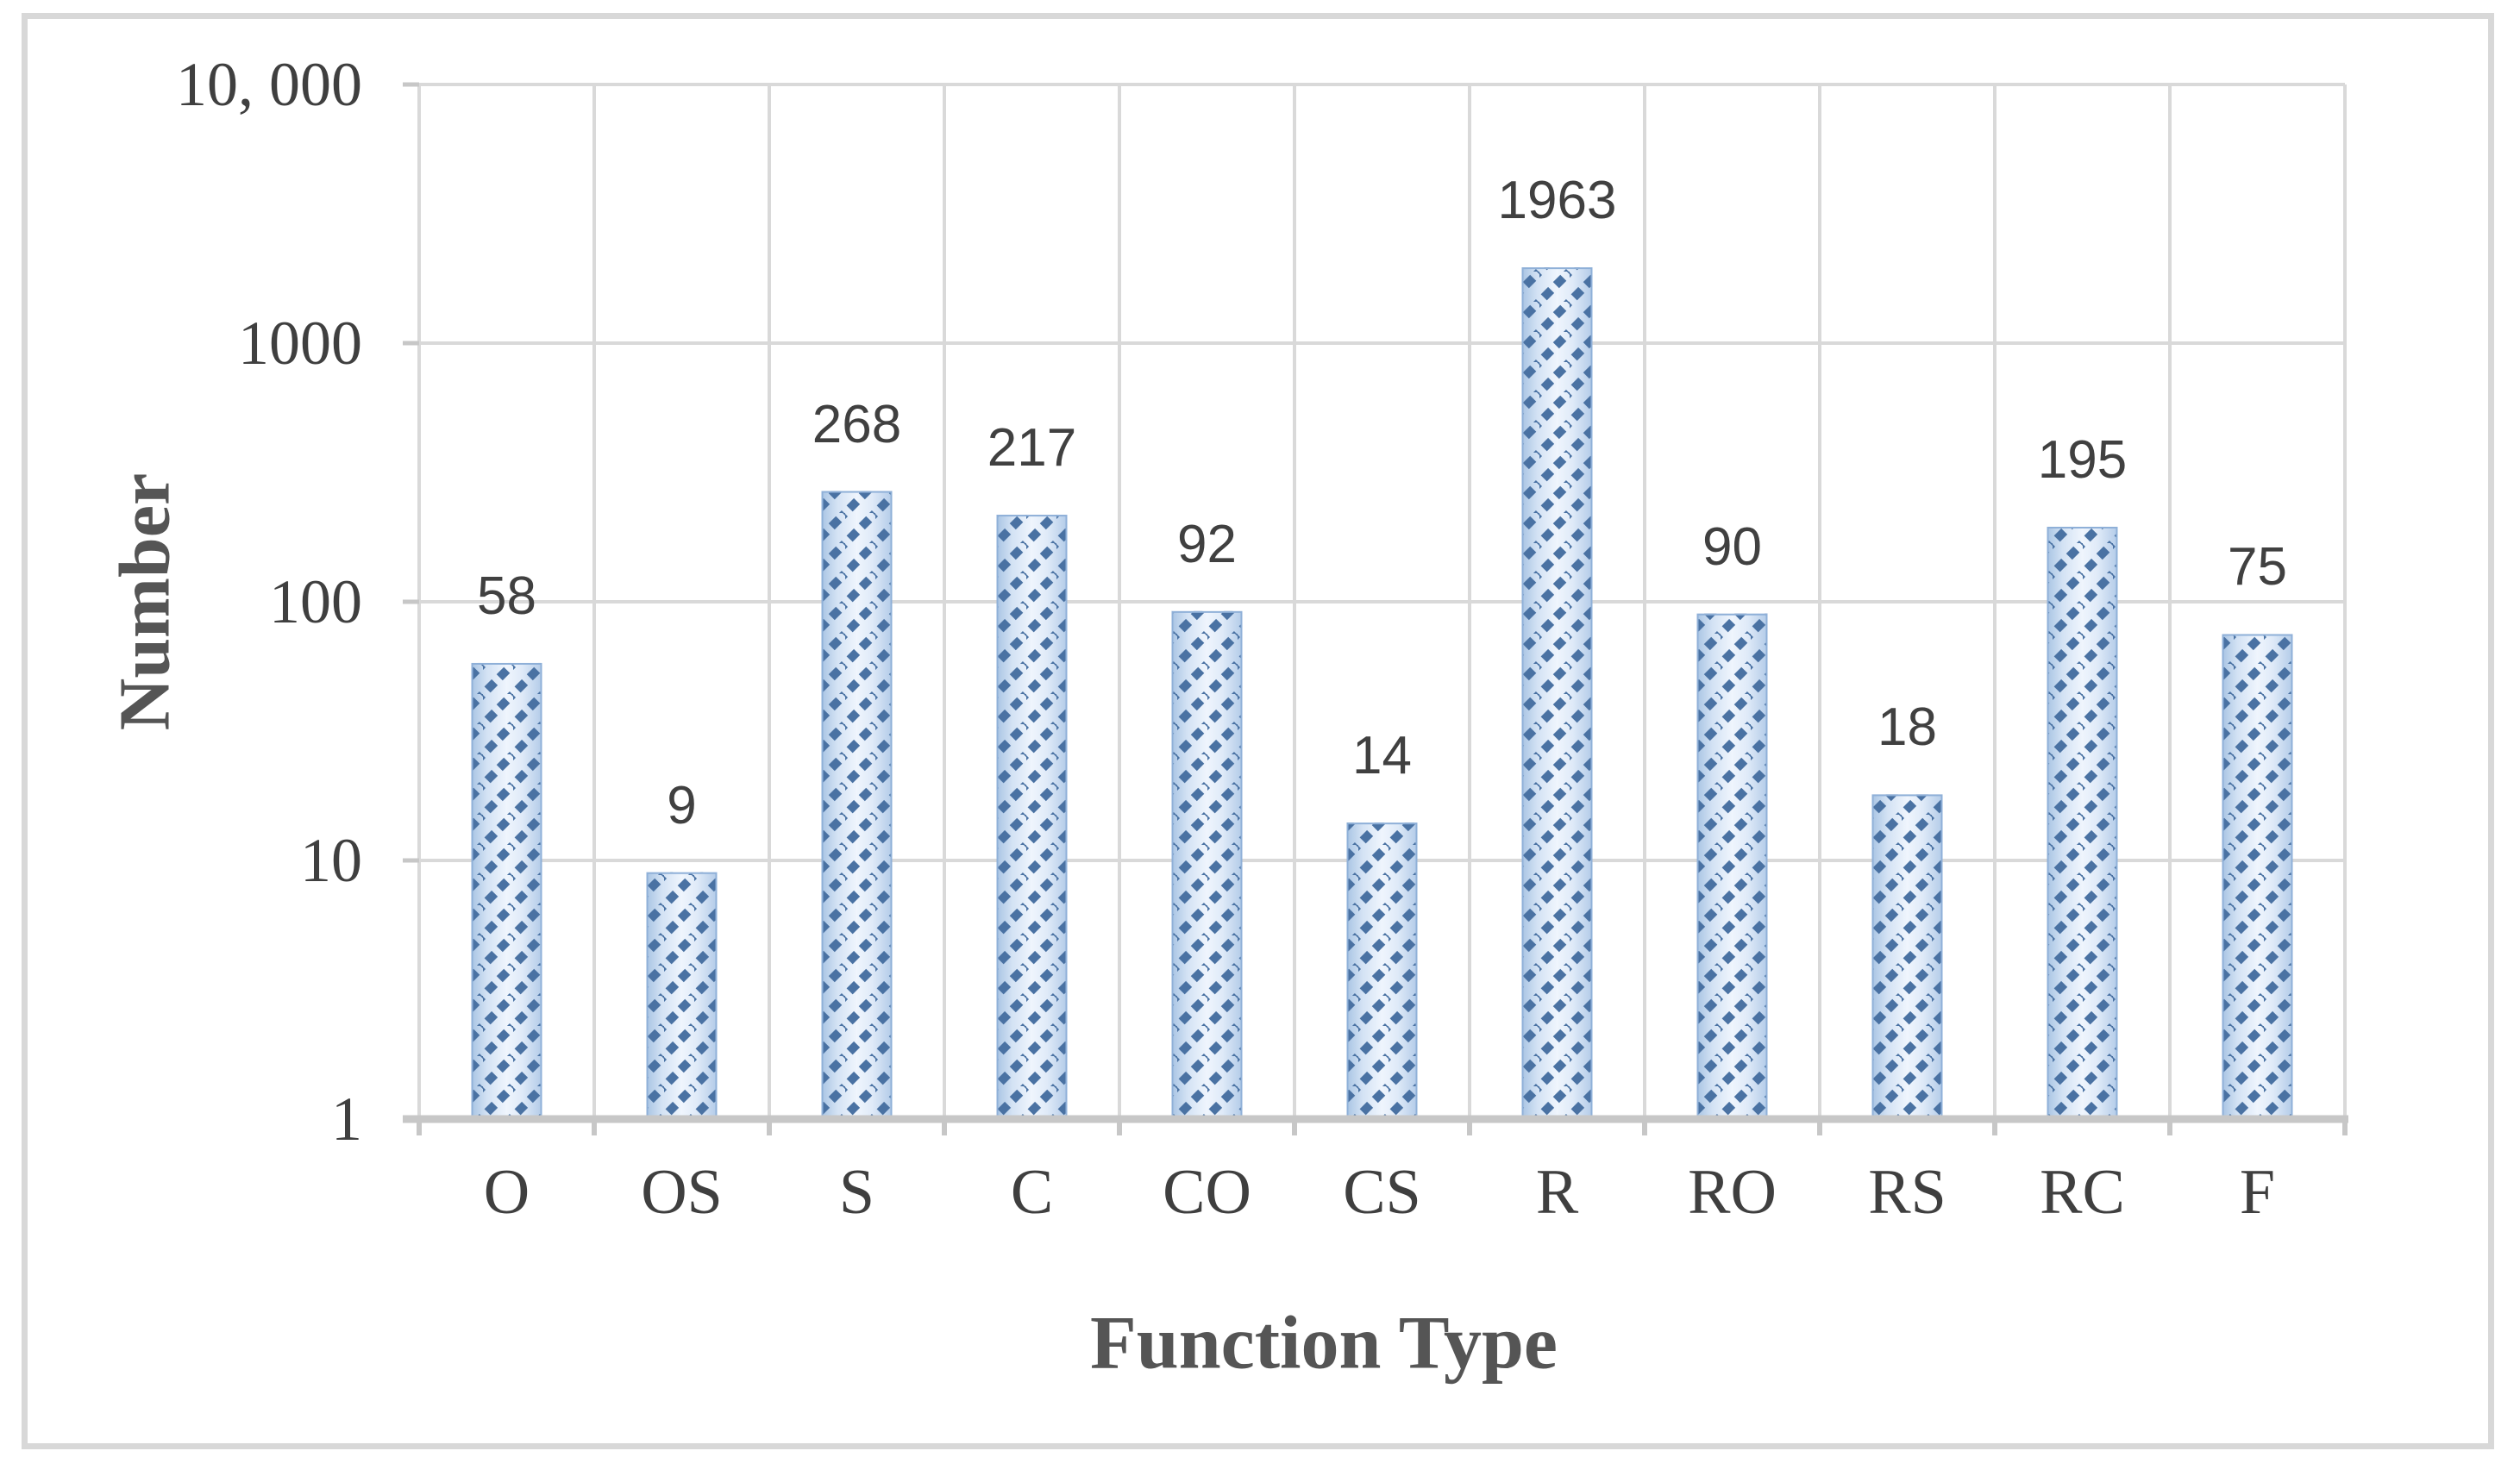 The height and width of the screenshot is (1476, 2520). I want to click on bar-hatch-RO, so click(1732, 866).